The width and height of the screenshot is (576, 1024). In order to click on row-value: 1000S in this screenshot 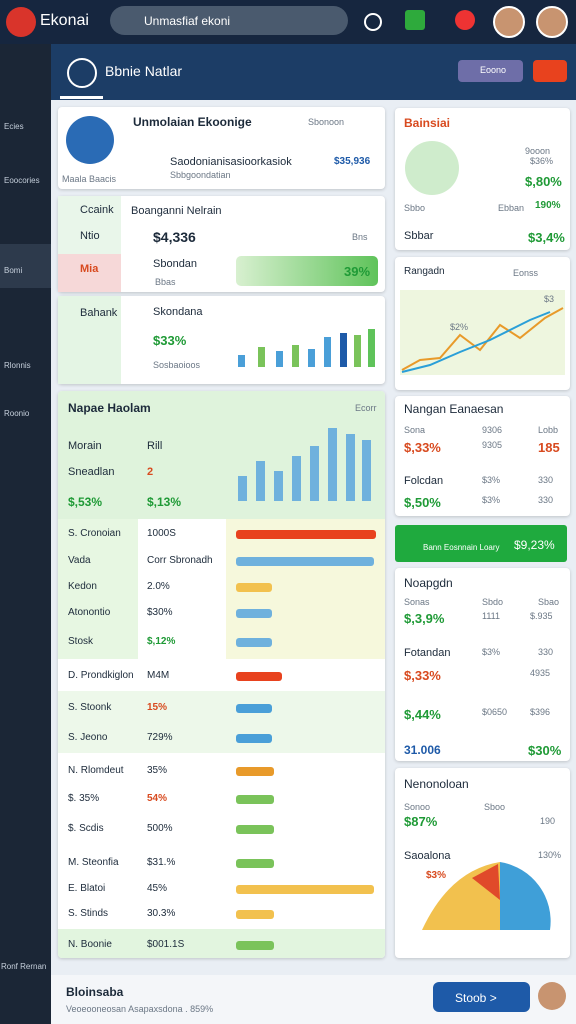, I will do `click(161, 533)`.